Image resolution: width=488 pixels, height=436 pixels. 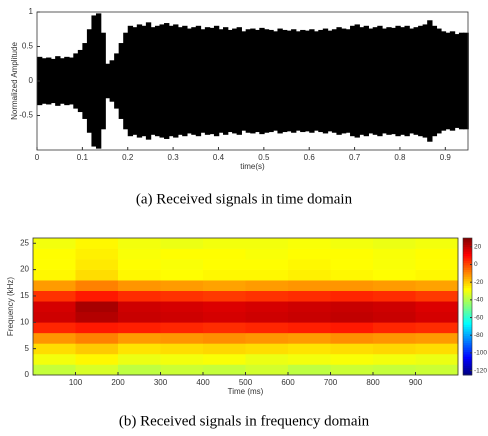 I want to click on caption: (a) Received signals in time domain, so click(x=244, y=199).